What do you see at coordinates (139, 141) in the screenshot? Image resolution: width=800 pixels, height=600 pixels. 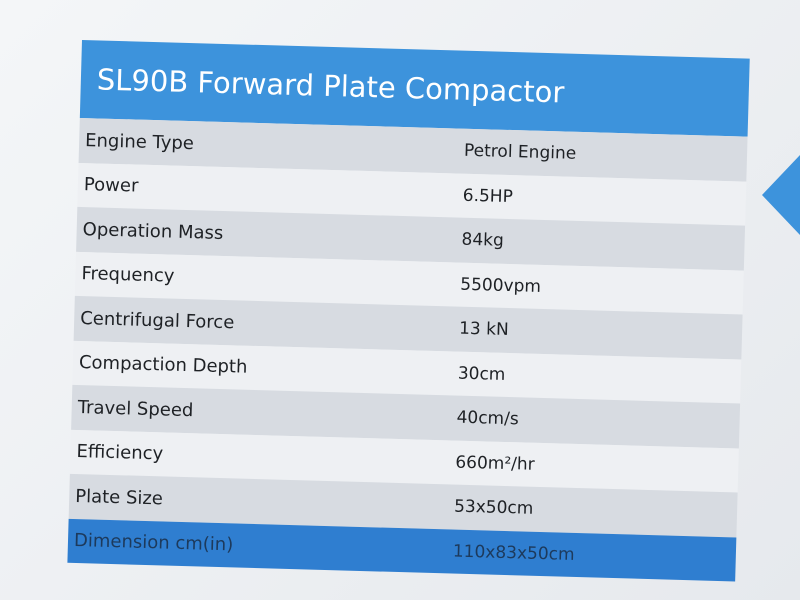 I see `spec-label: Engine Type` at bounding box center [139, 141].